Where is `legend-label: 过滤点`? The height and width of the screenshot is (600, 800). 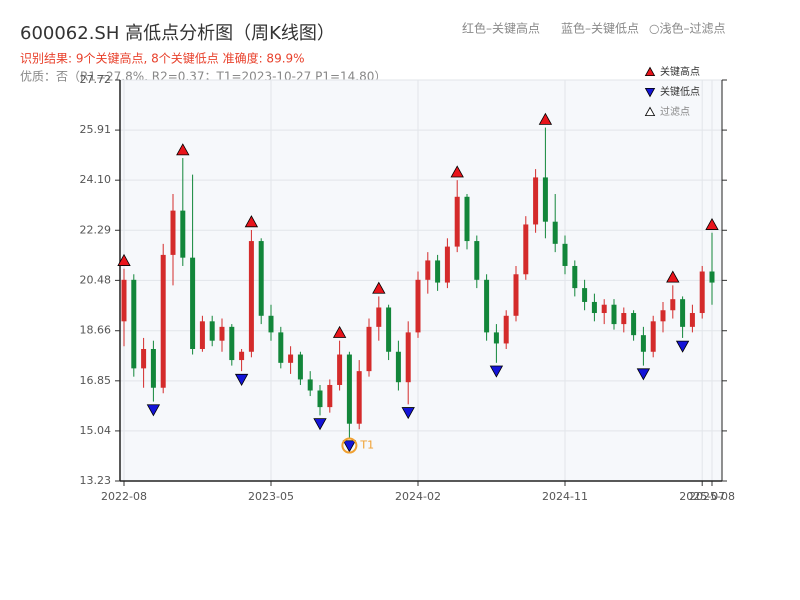 legend-label: 过滤点 is located at coordinates (675, 111).